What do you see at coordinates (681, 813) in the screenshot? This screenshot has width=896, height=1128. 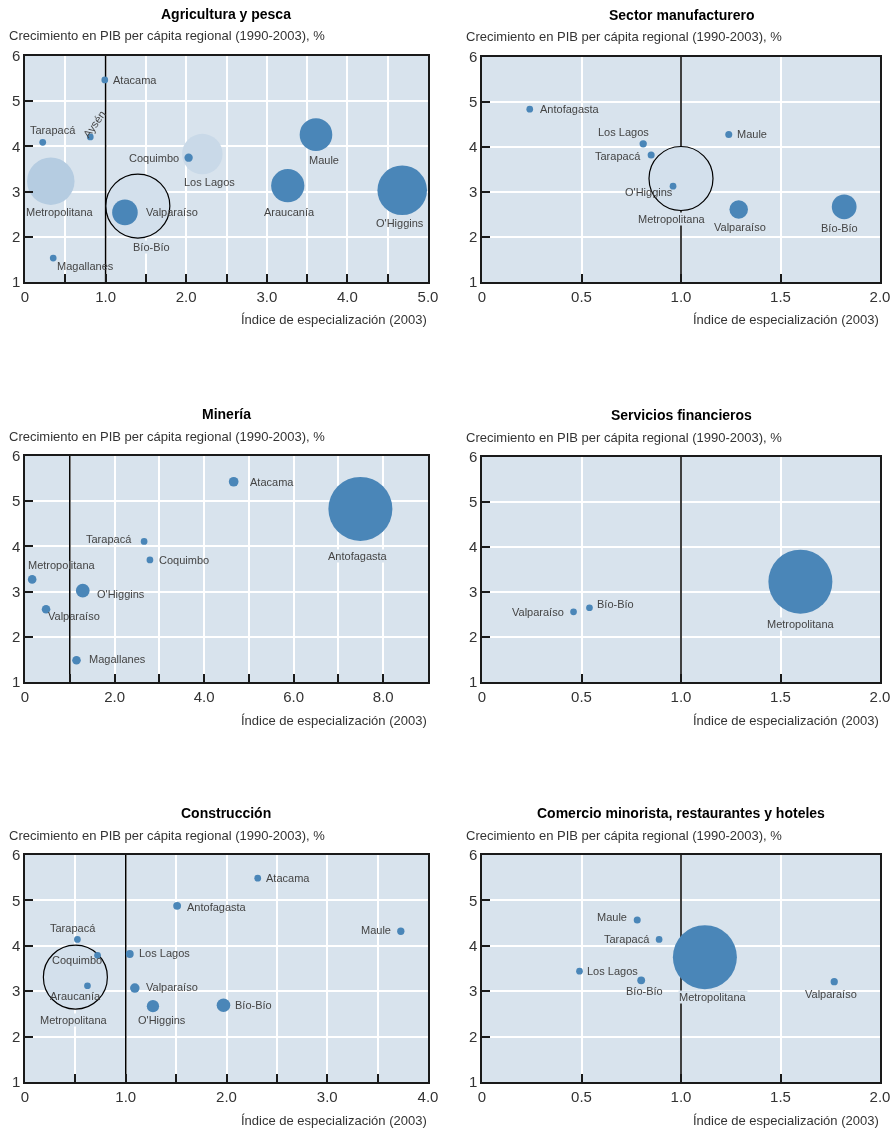 I see `chart-title: Comercio minorista, restaurantes y hoteles` at bounding box center [681, 813].